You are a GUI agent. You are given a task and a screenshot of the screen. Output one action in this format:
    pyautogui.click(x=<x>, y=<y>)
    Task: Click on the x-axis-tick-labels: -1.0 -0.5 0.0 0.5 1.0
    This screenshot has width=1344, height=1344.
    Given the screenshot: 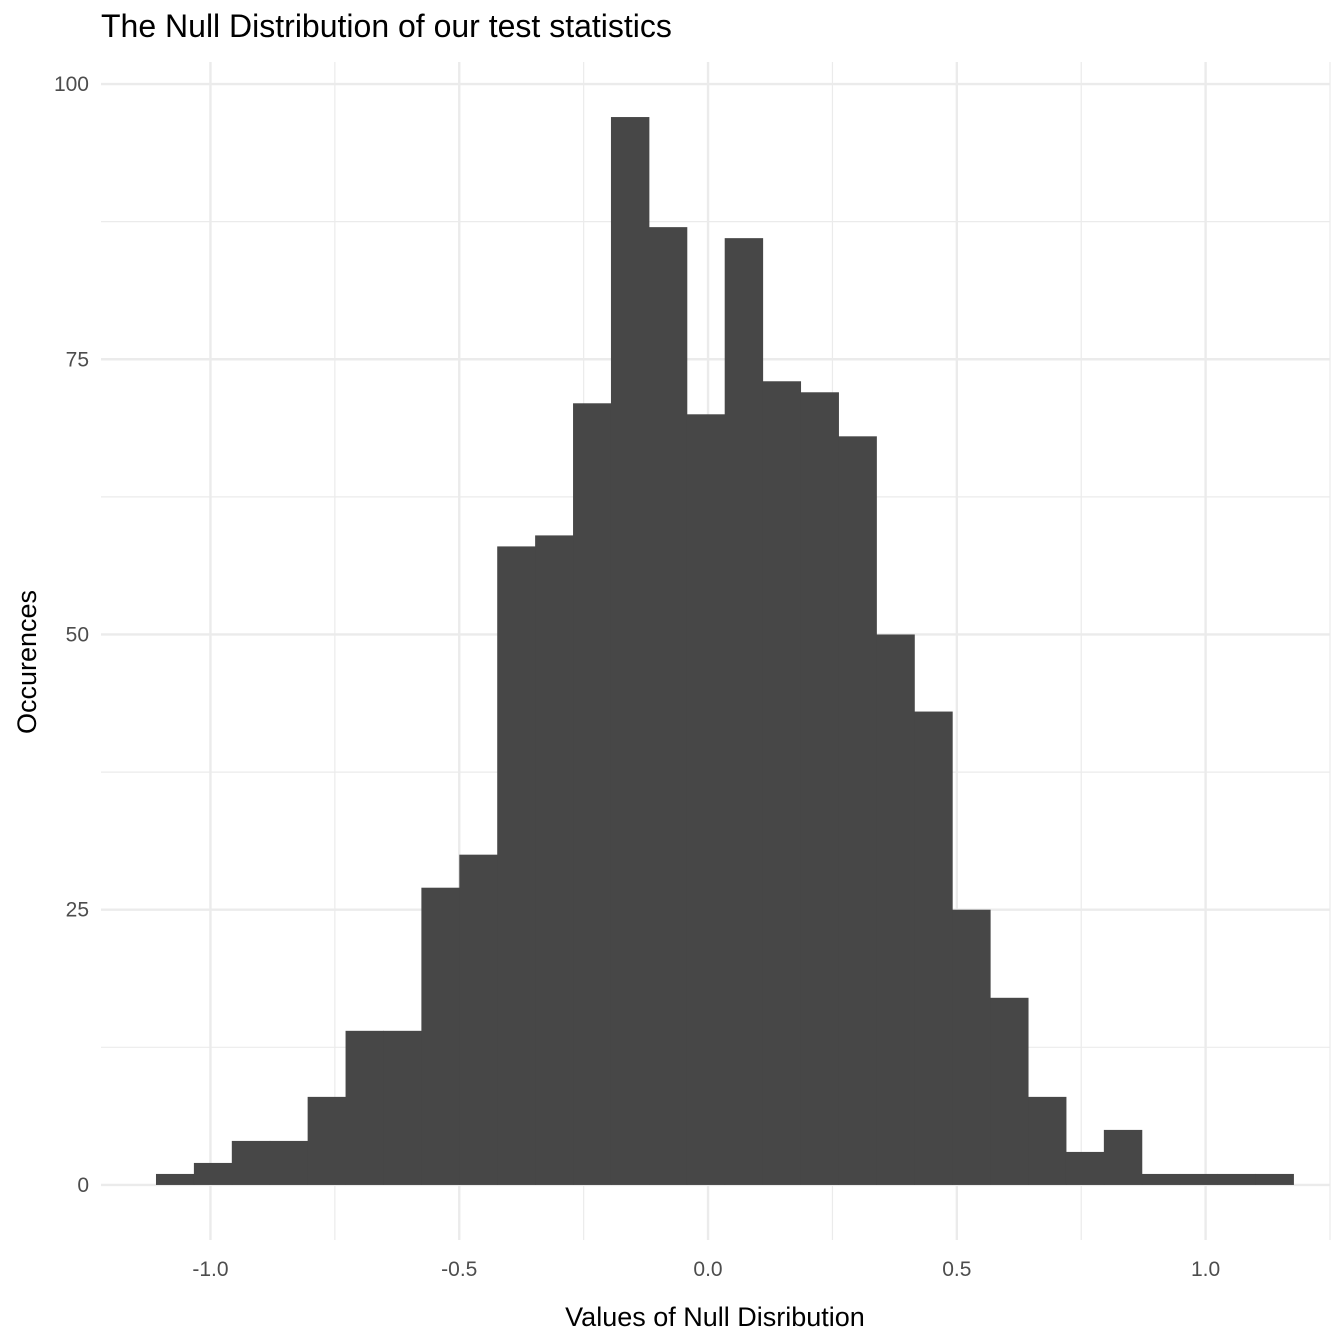 What is the action you would take?
    pyautogui.click(x=706, y=1269)
    